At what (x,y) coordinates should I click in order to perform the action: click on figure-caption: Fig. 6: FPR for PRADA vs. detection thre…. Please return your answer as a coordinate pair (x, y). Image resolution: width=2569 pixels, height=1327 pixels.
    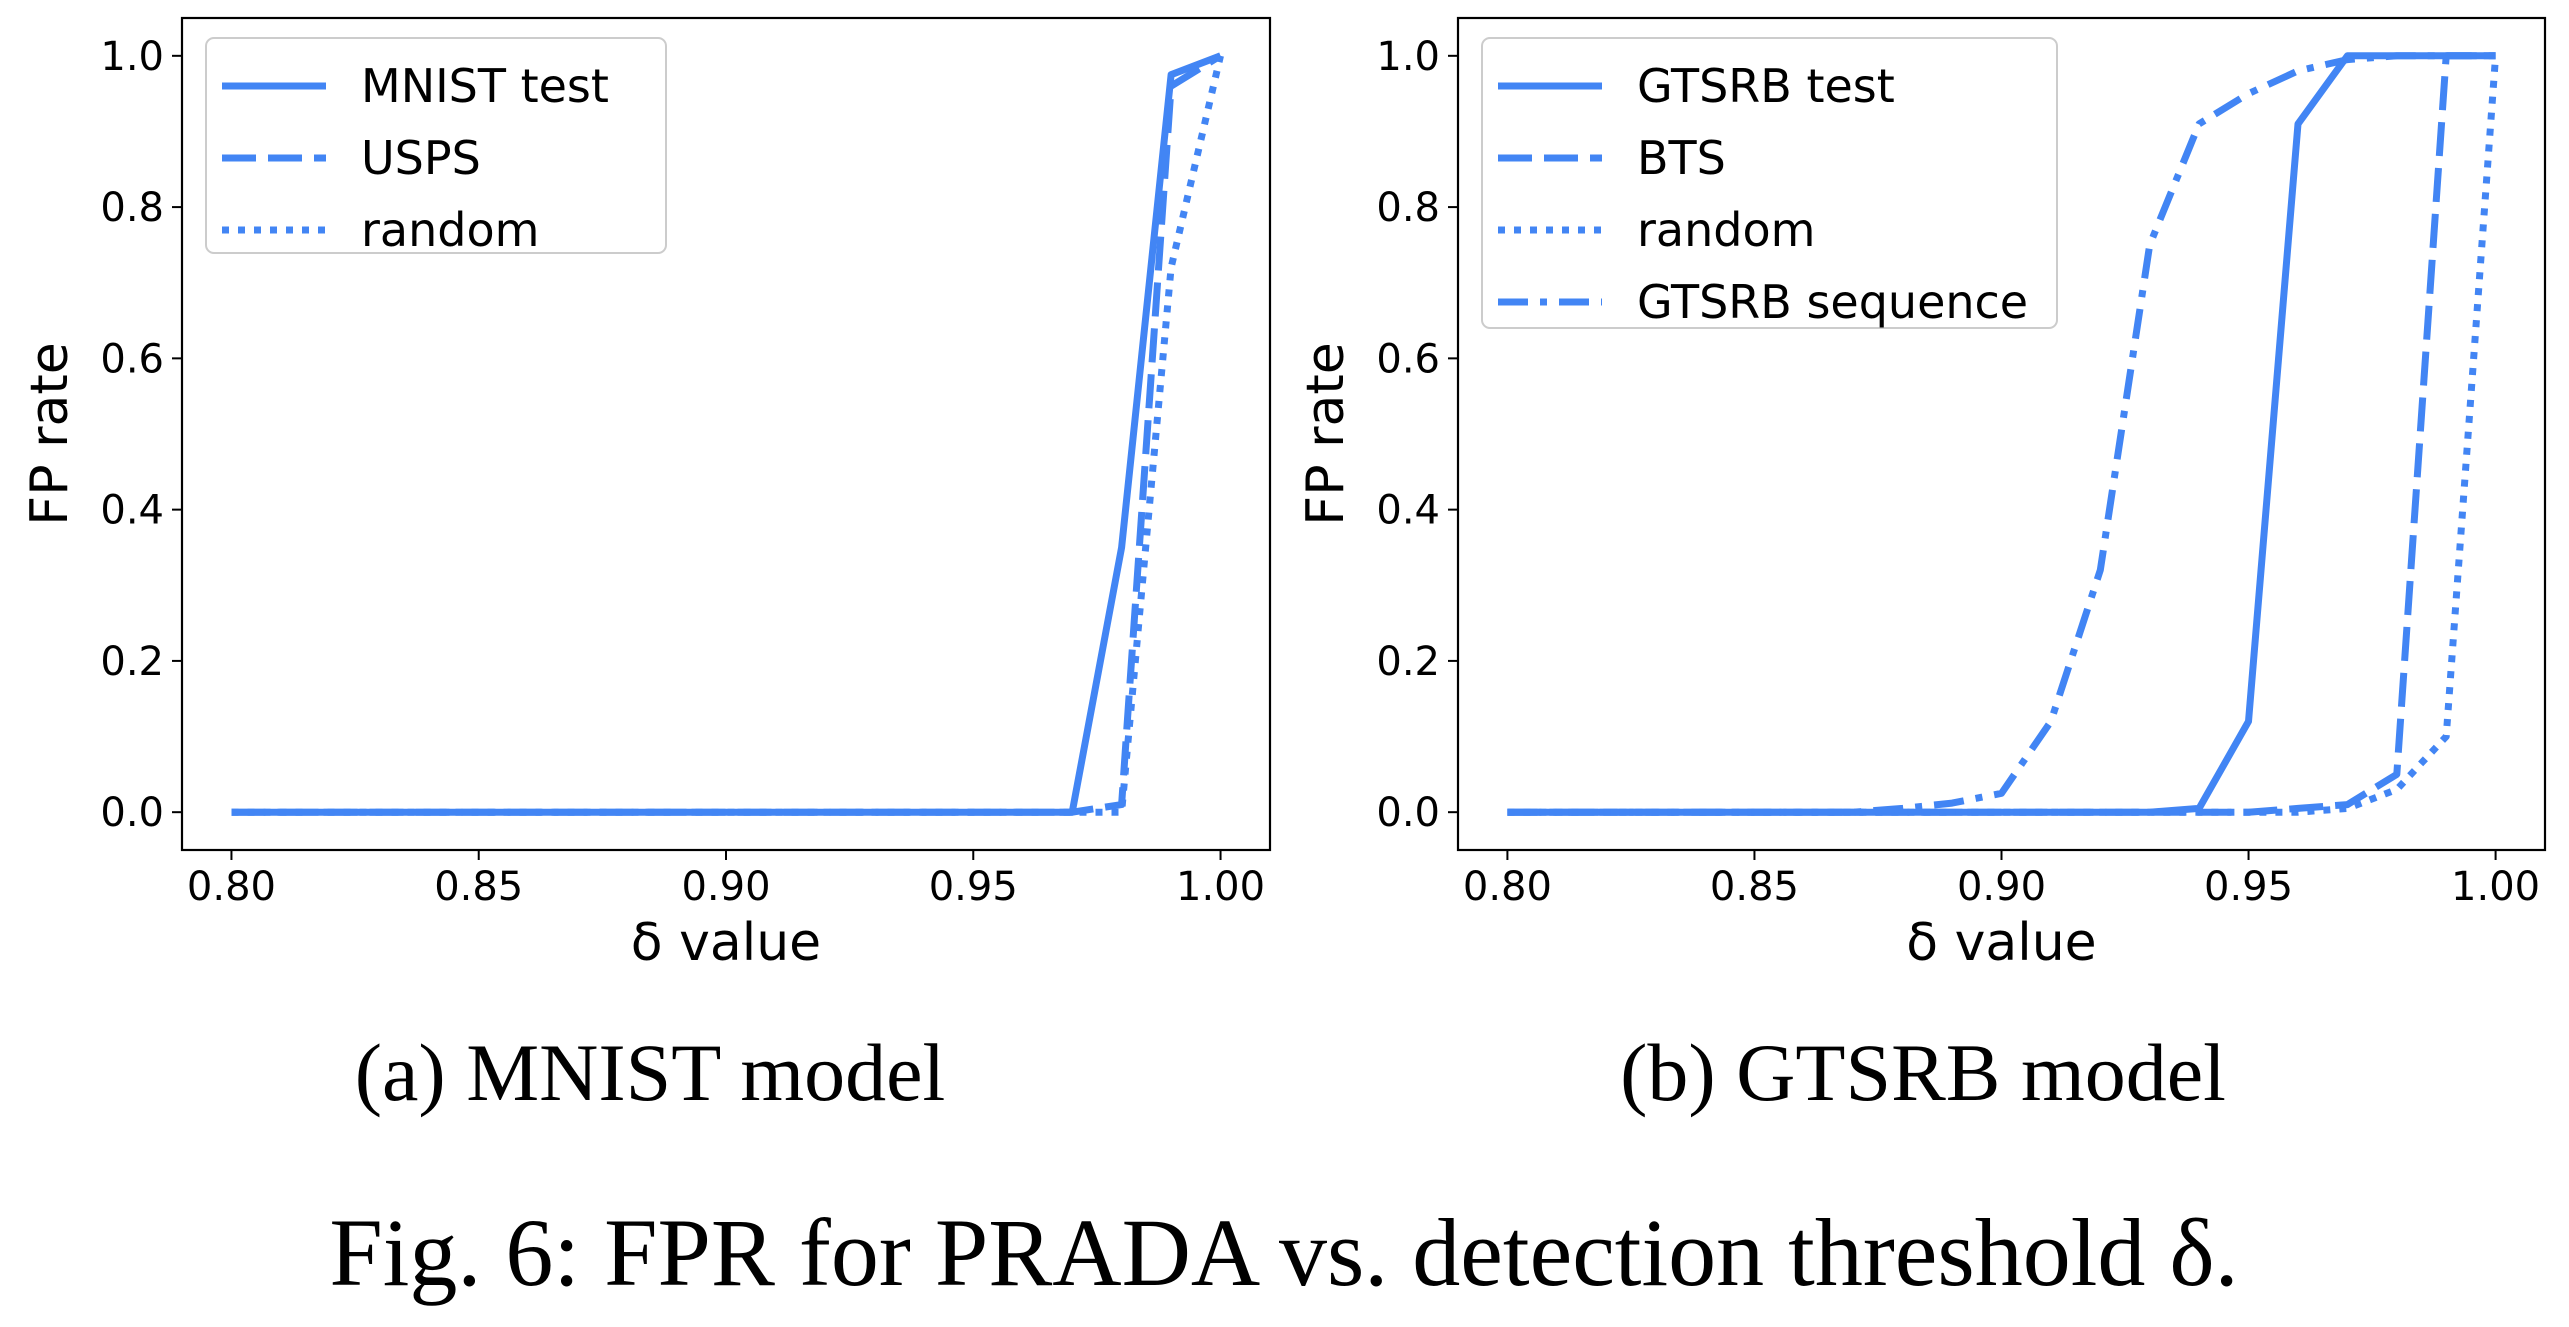
    Looking at the image, I should click on (1283, 1252).